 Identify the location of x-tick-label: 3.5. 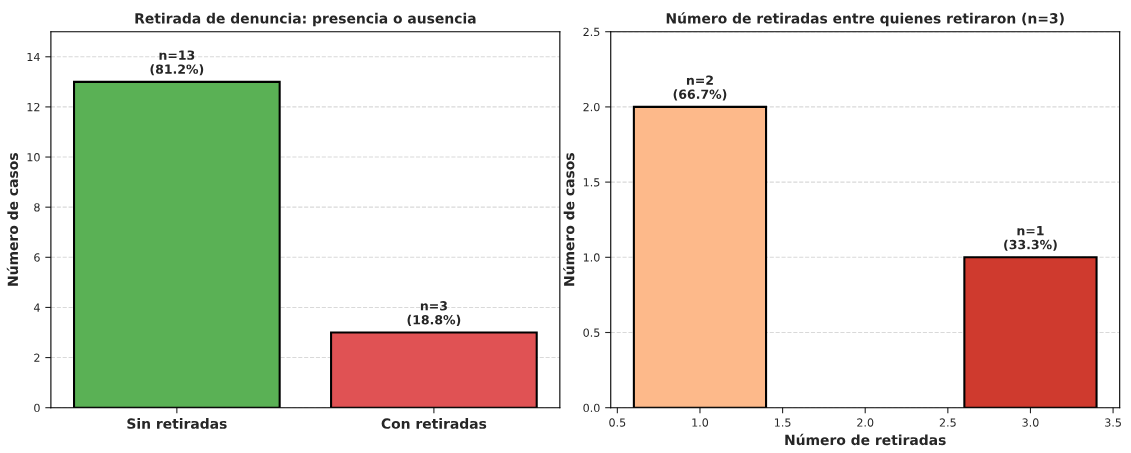
(1113, 422).